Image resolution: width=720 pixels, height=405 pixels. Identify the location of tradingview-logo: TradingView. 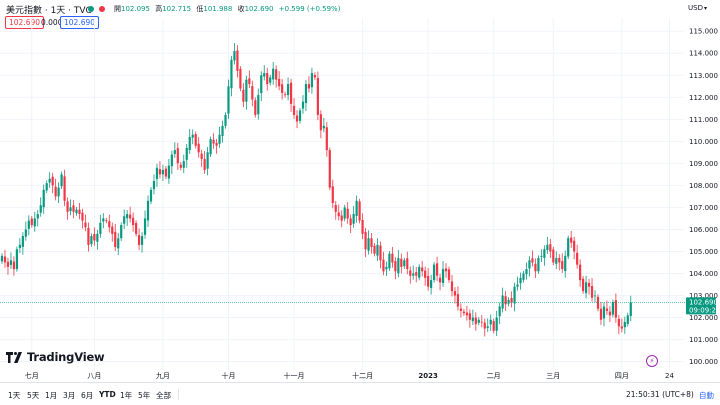
(55, 357).